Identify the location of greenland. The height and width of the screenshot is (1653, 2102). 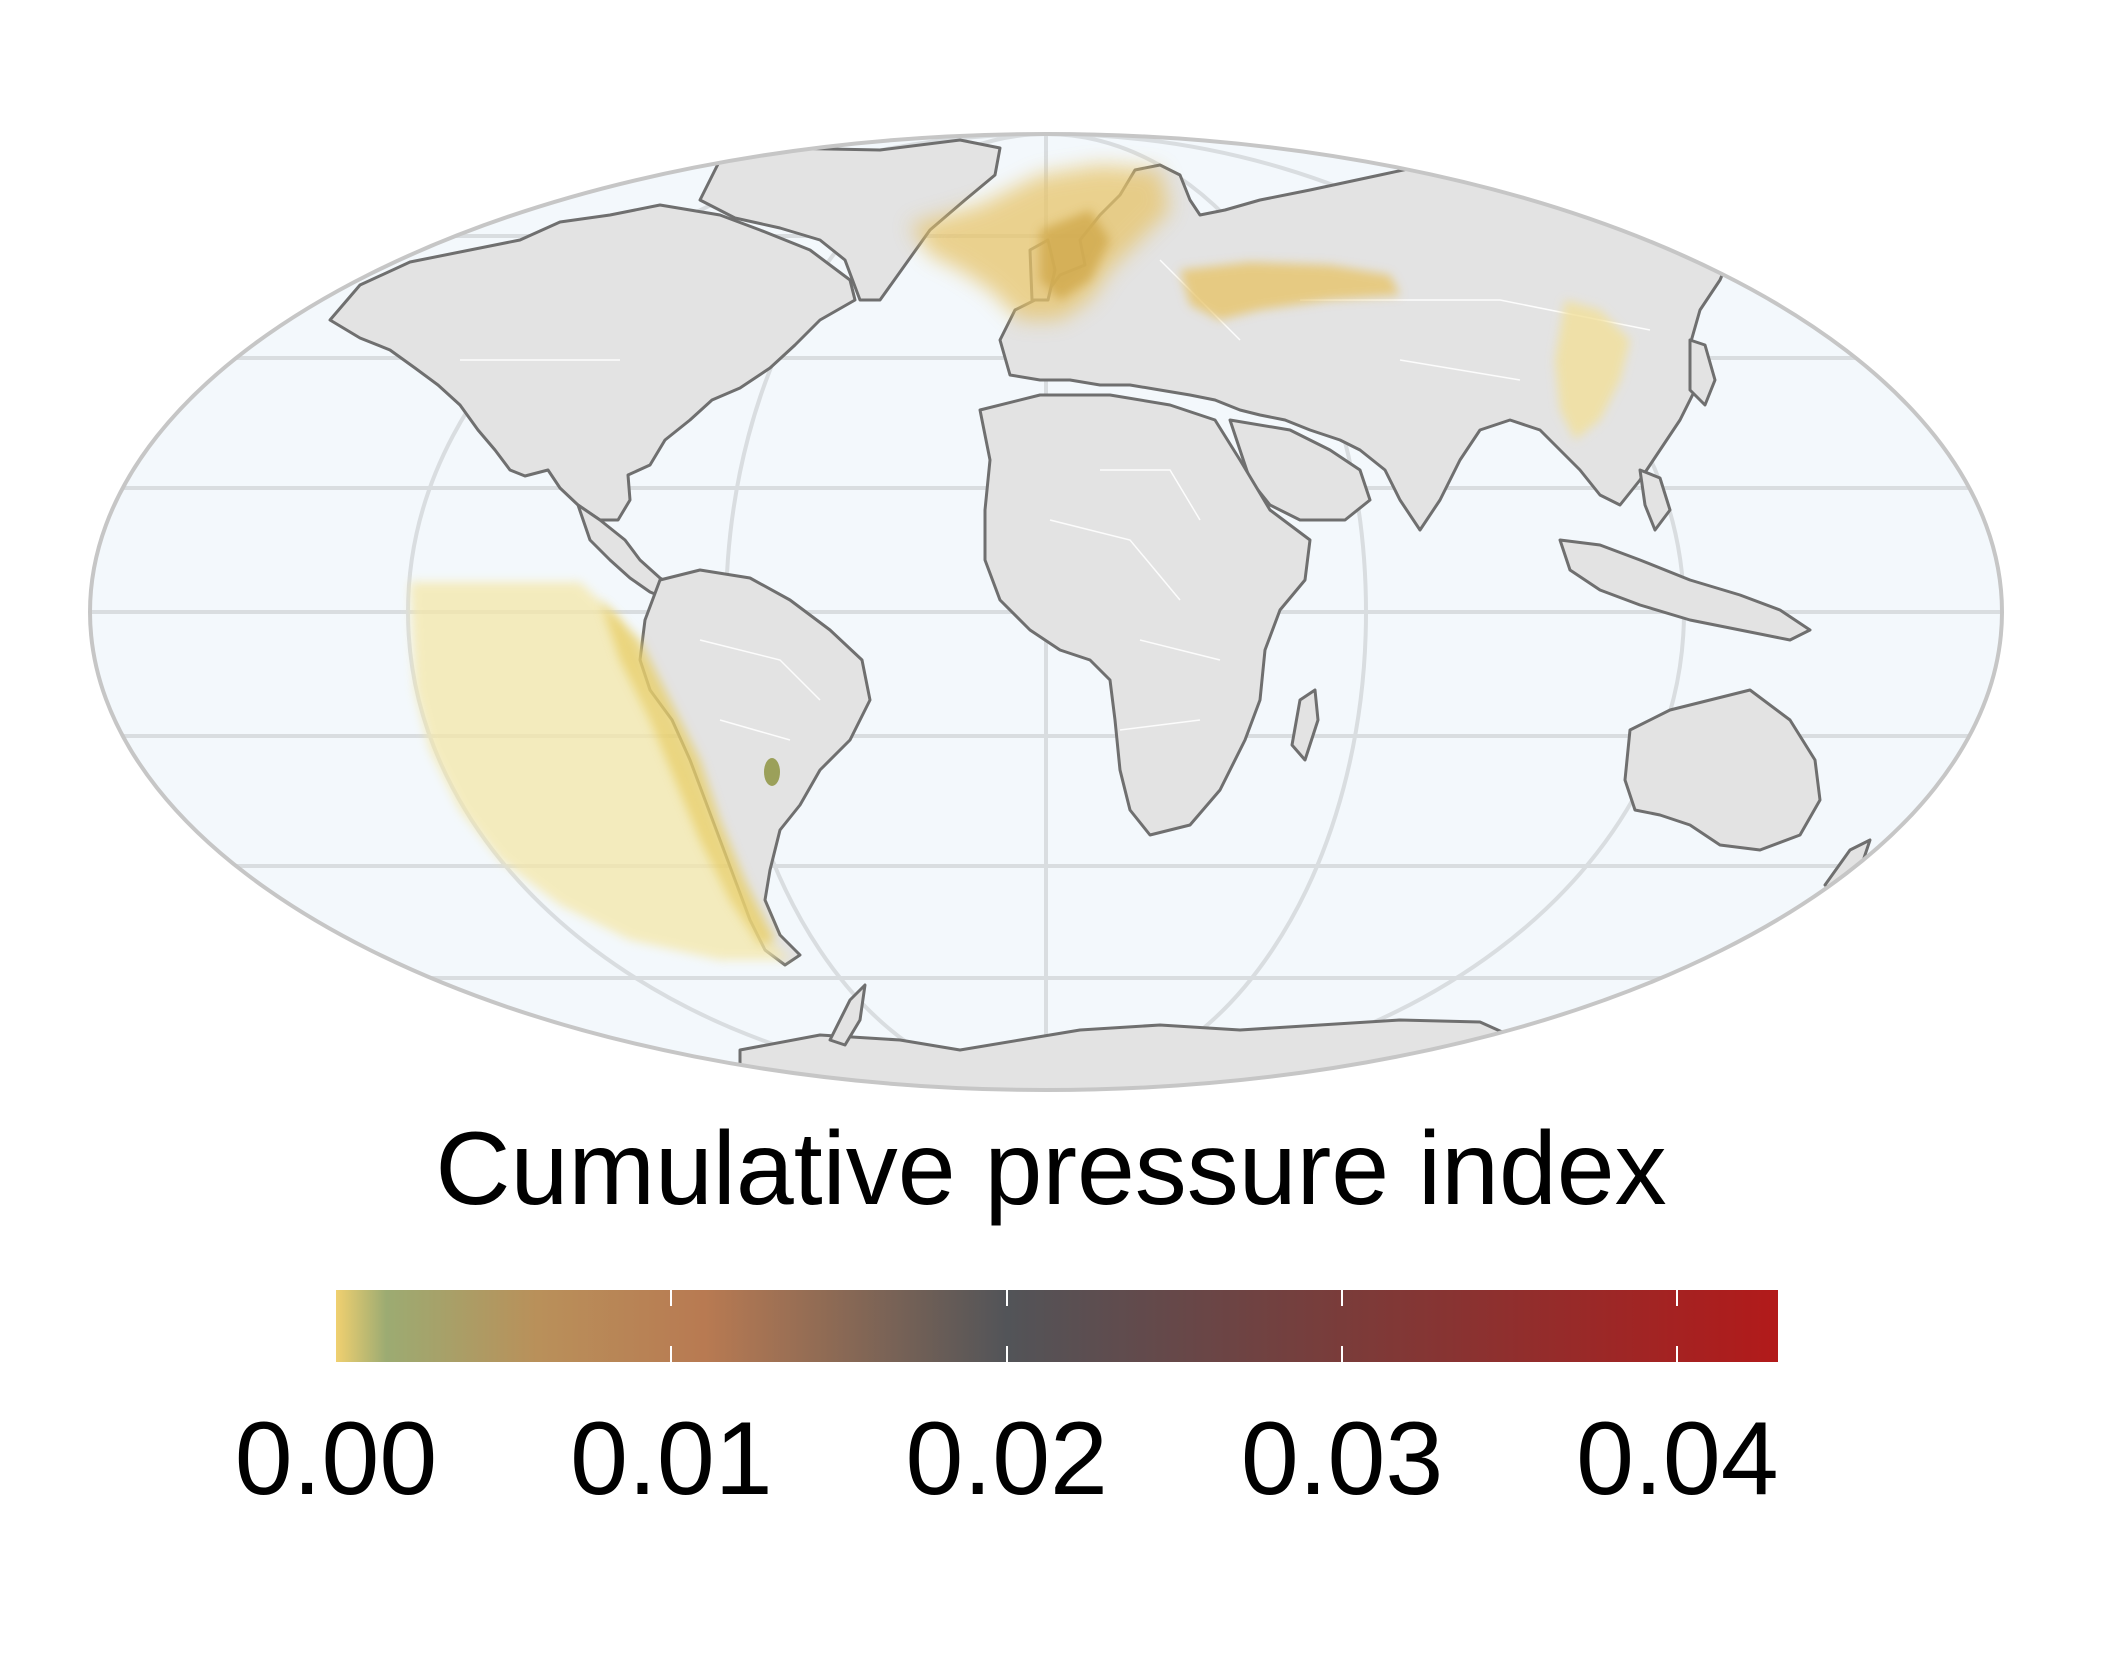
(850, 220).